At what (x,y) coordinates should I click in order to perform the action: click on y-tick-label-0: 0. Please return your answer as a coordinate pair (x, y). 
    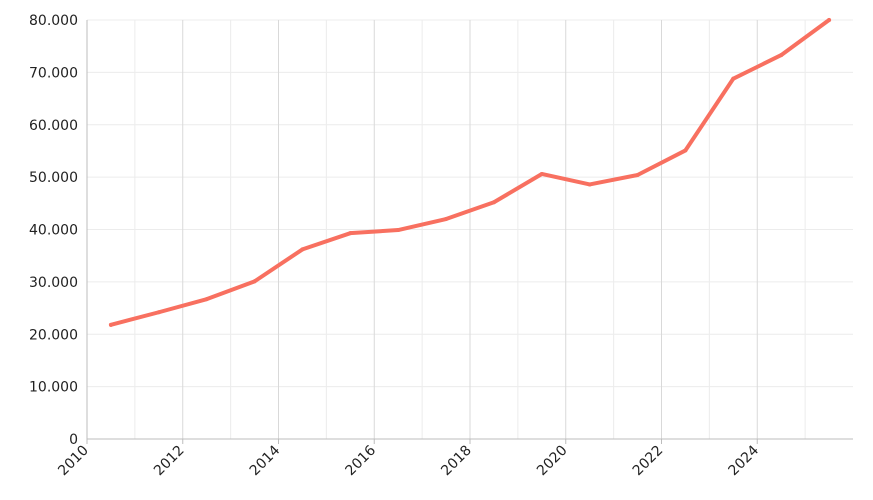
    Looking at the image, I should click on (73, 440).